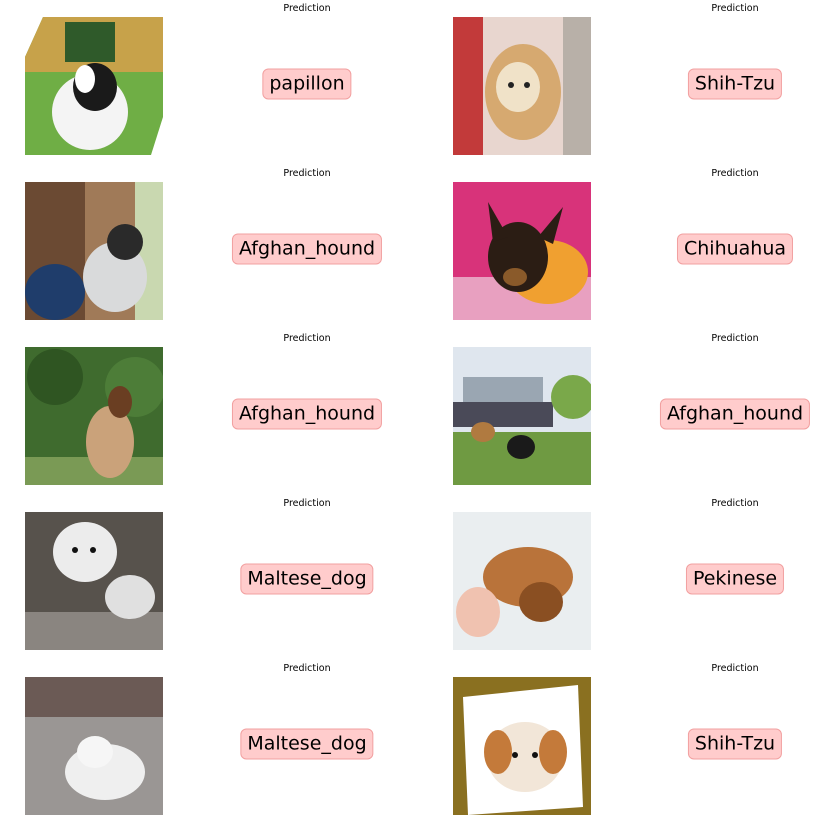 The image size is (815, 834). I want to click on prediction-label: Pekinese, so click(735, 579).